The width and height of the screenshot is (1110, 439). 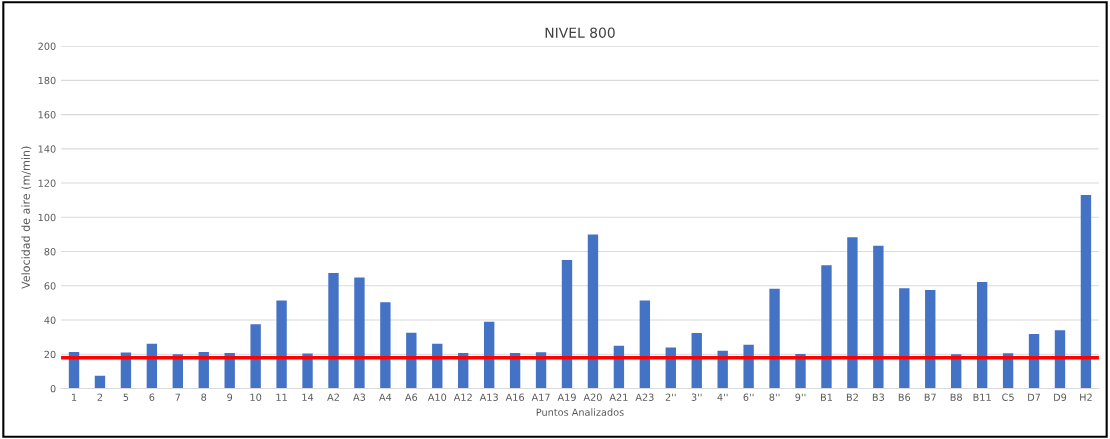 I want to click on y-tick-label: 100, so click(x=47, y=217).